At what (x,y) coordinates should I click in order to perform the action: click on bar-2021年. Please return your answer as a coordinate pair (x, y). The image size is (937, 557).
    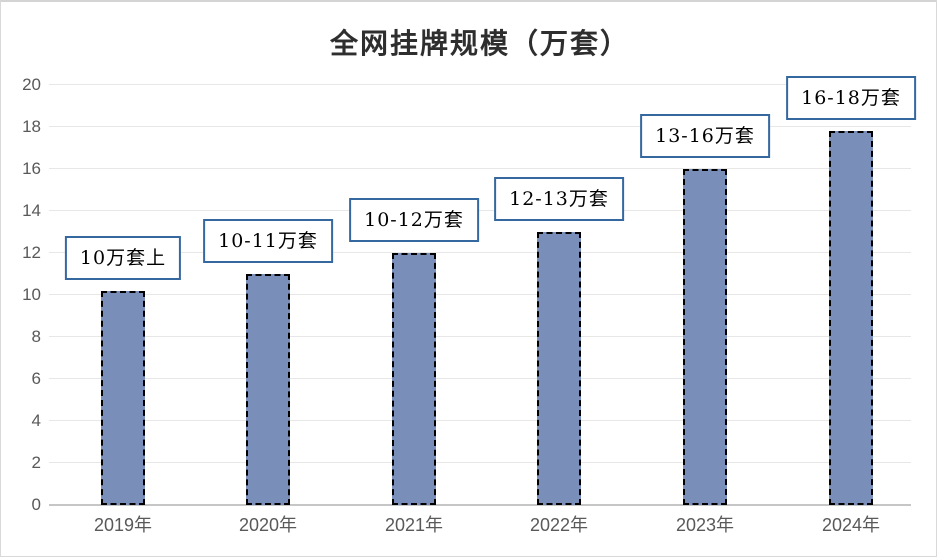
    Looking at the image, I should click on (414, 379).